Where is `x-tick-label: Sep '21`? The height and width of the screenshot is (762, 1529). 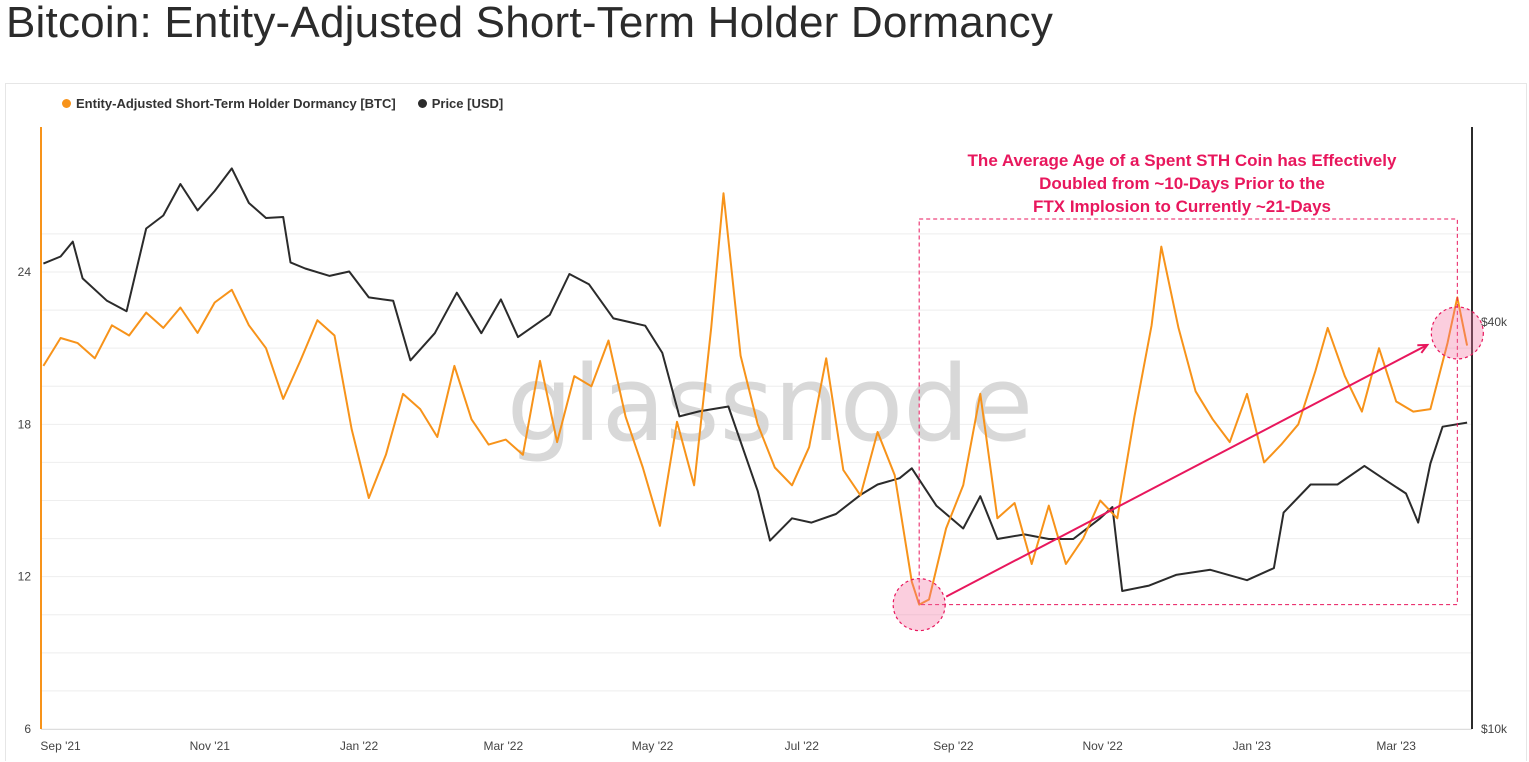
x-tick-label: Sep '21 is located at coordinates (60, 746).